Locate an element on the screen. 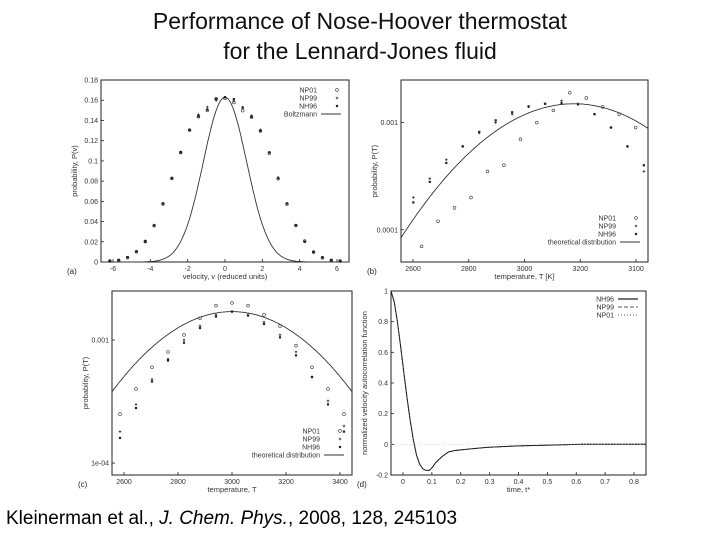  citation-authors: Kleinerman et al., is located at coordinates (83, 518).